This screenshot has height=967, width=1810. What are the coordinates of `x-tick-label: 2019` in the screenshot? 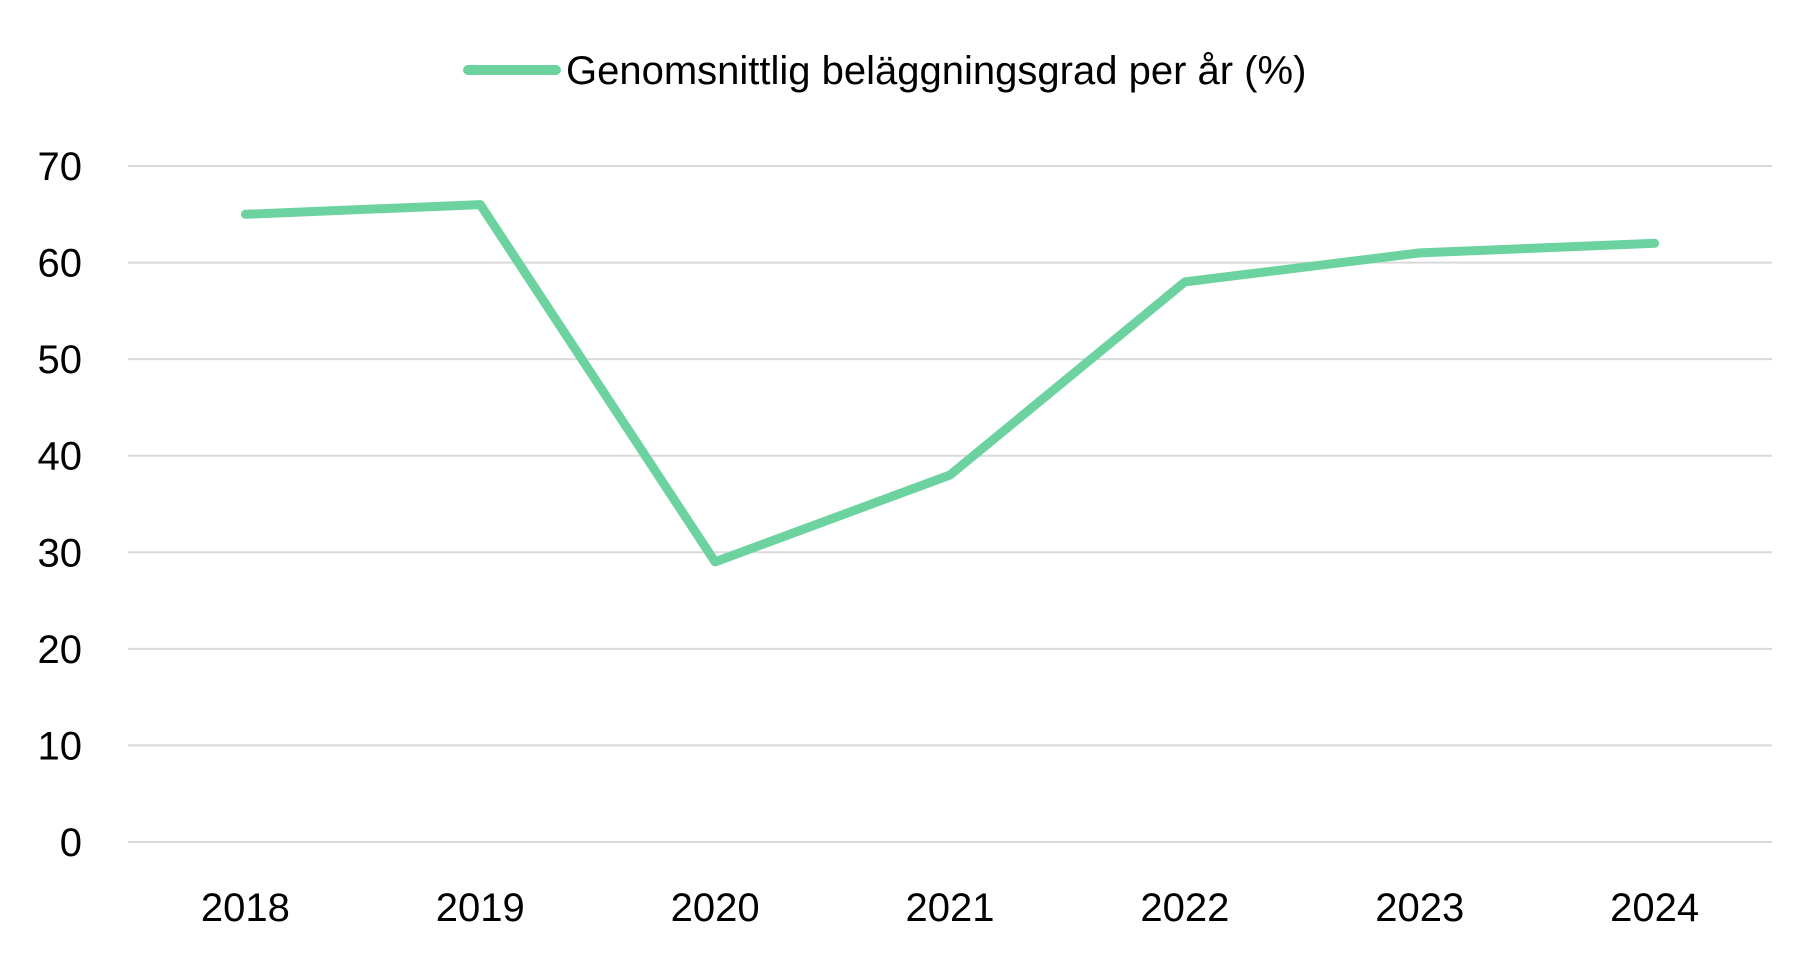 It's located at (480, 908).